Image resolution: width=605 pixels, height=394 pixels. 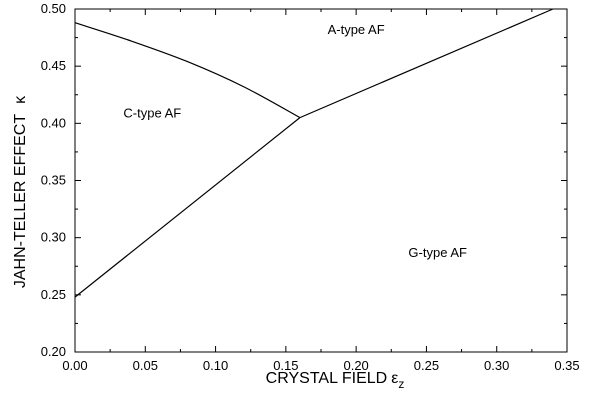 What do you see at coordinates (53, 351) in the screenshot?
I see `y-tick-label: 0.20` at bounding box center [53, 351].